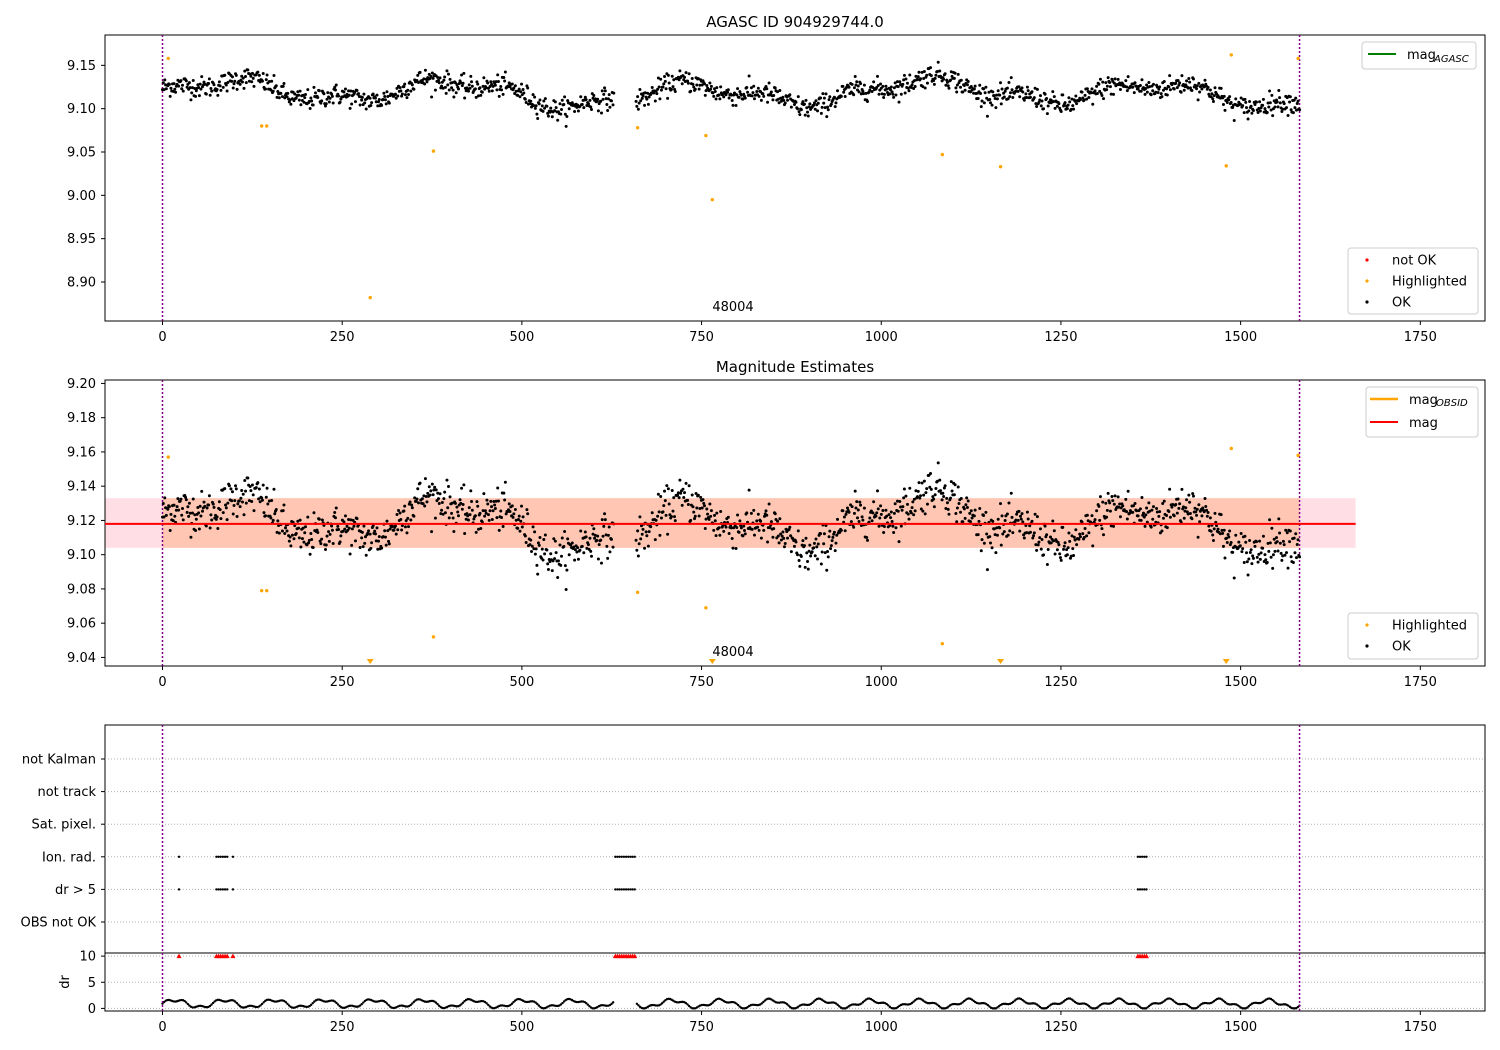 Image resolution: width=1500 pixels, height=1050 pixels. Describe the element at coordinates (81, 452) in the screenshot. I see `panel2-y-tick-label: 9.16` at that location.